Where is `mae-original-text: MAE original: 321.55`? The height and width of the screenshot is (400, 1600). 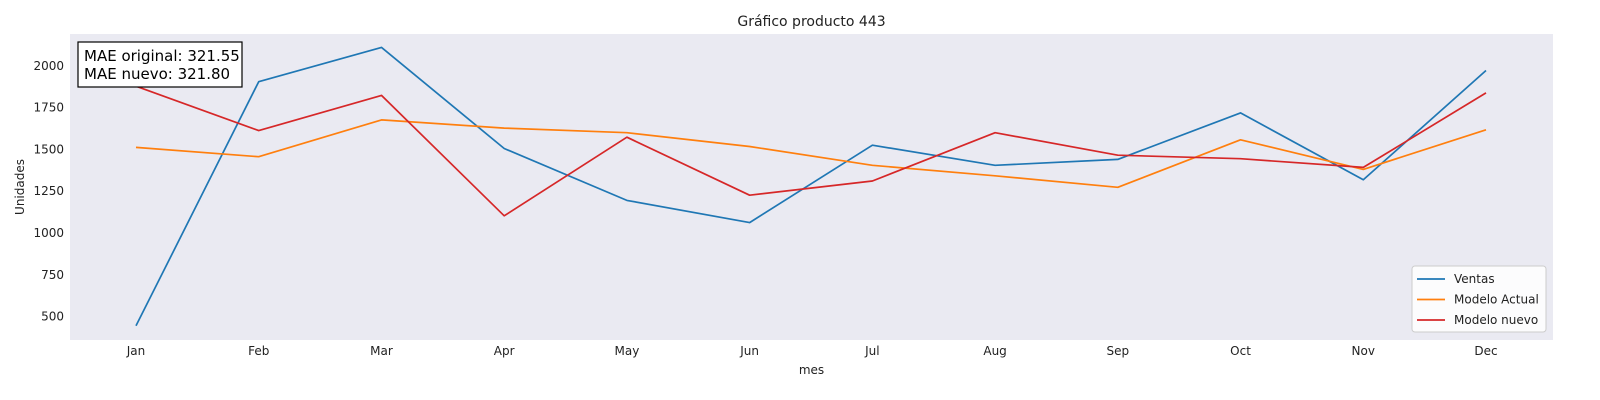
mae-original-text: MAE original: 321.55 is located at coordinates (162, 56).